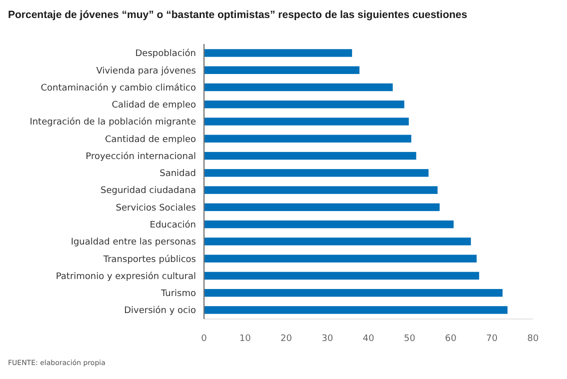 This screenshot has width=567, height=379. I want to click on y-tick-label: Despoblación, so click(165, 54).